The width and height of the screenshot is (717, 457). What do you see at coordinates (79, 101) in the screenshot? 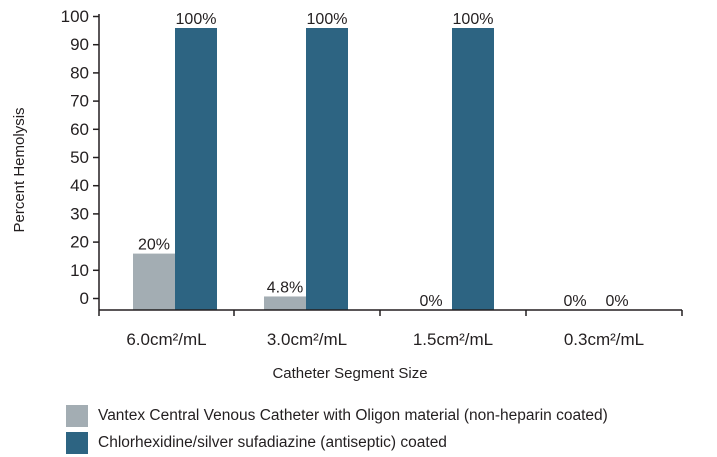
I see `y-tick-label: 70` at bounding box center [79, 101].